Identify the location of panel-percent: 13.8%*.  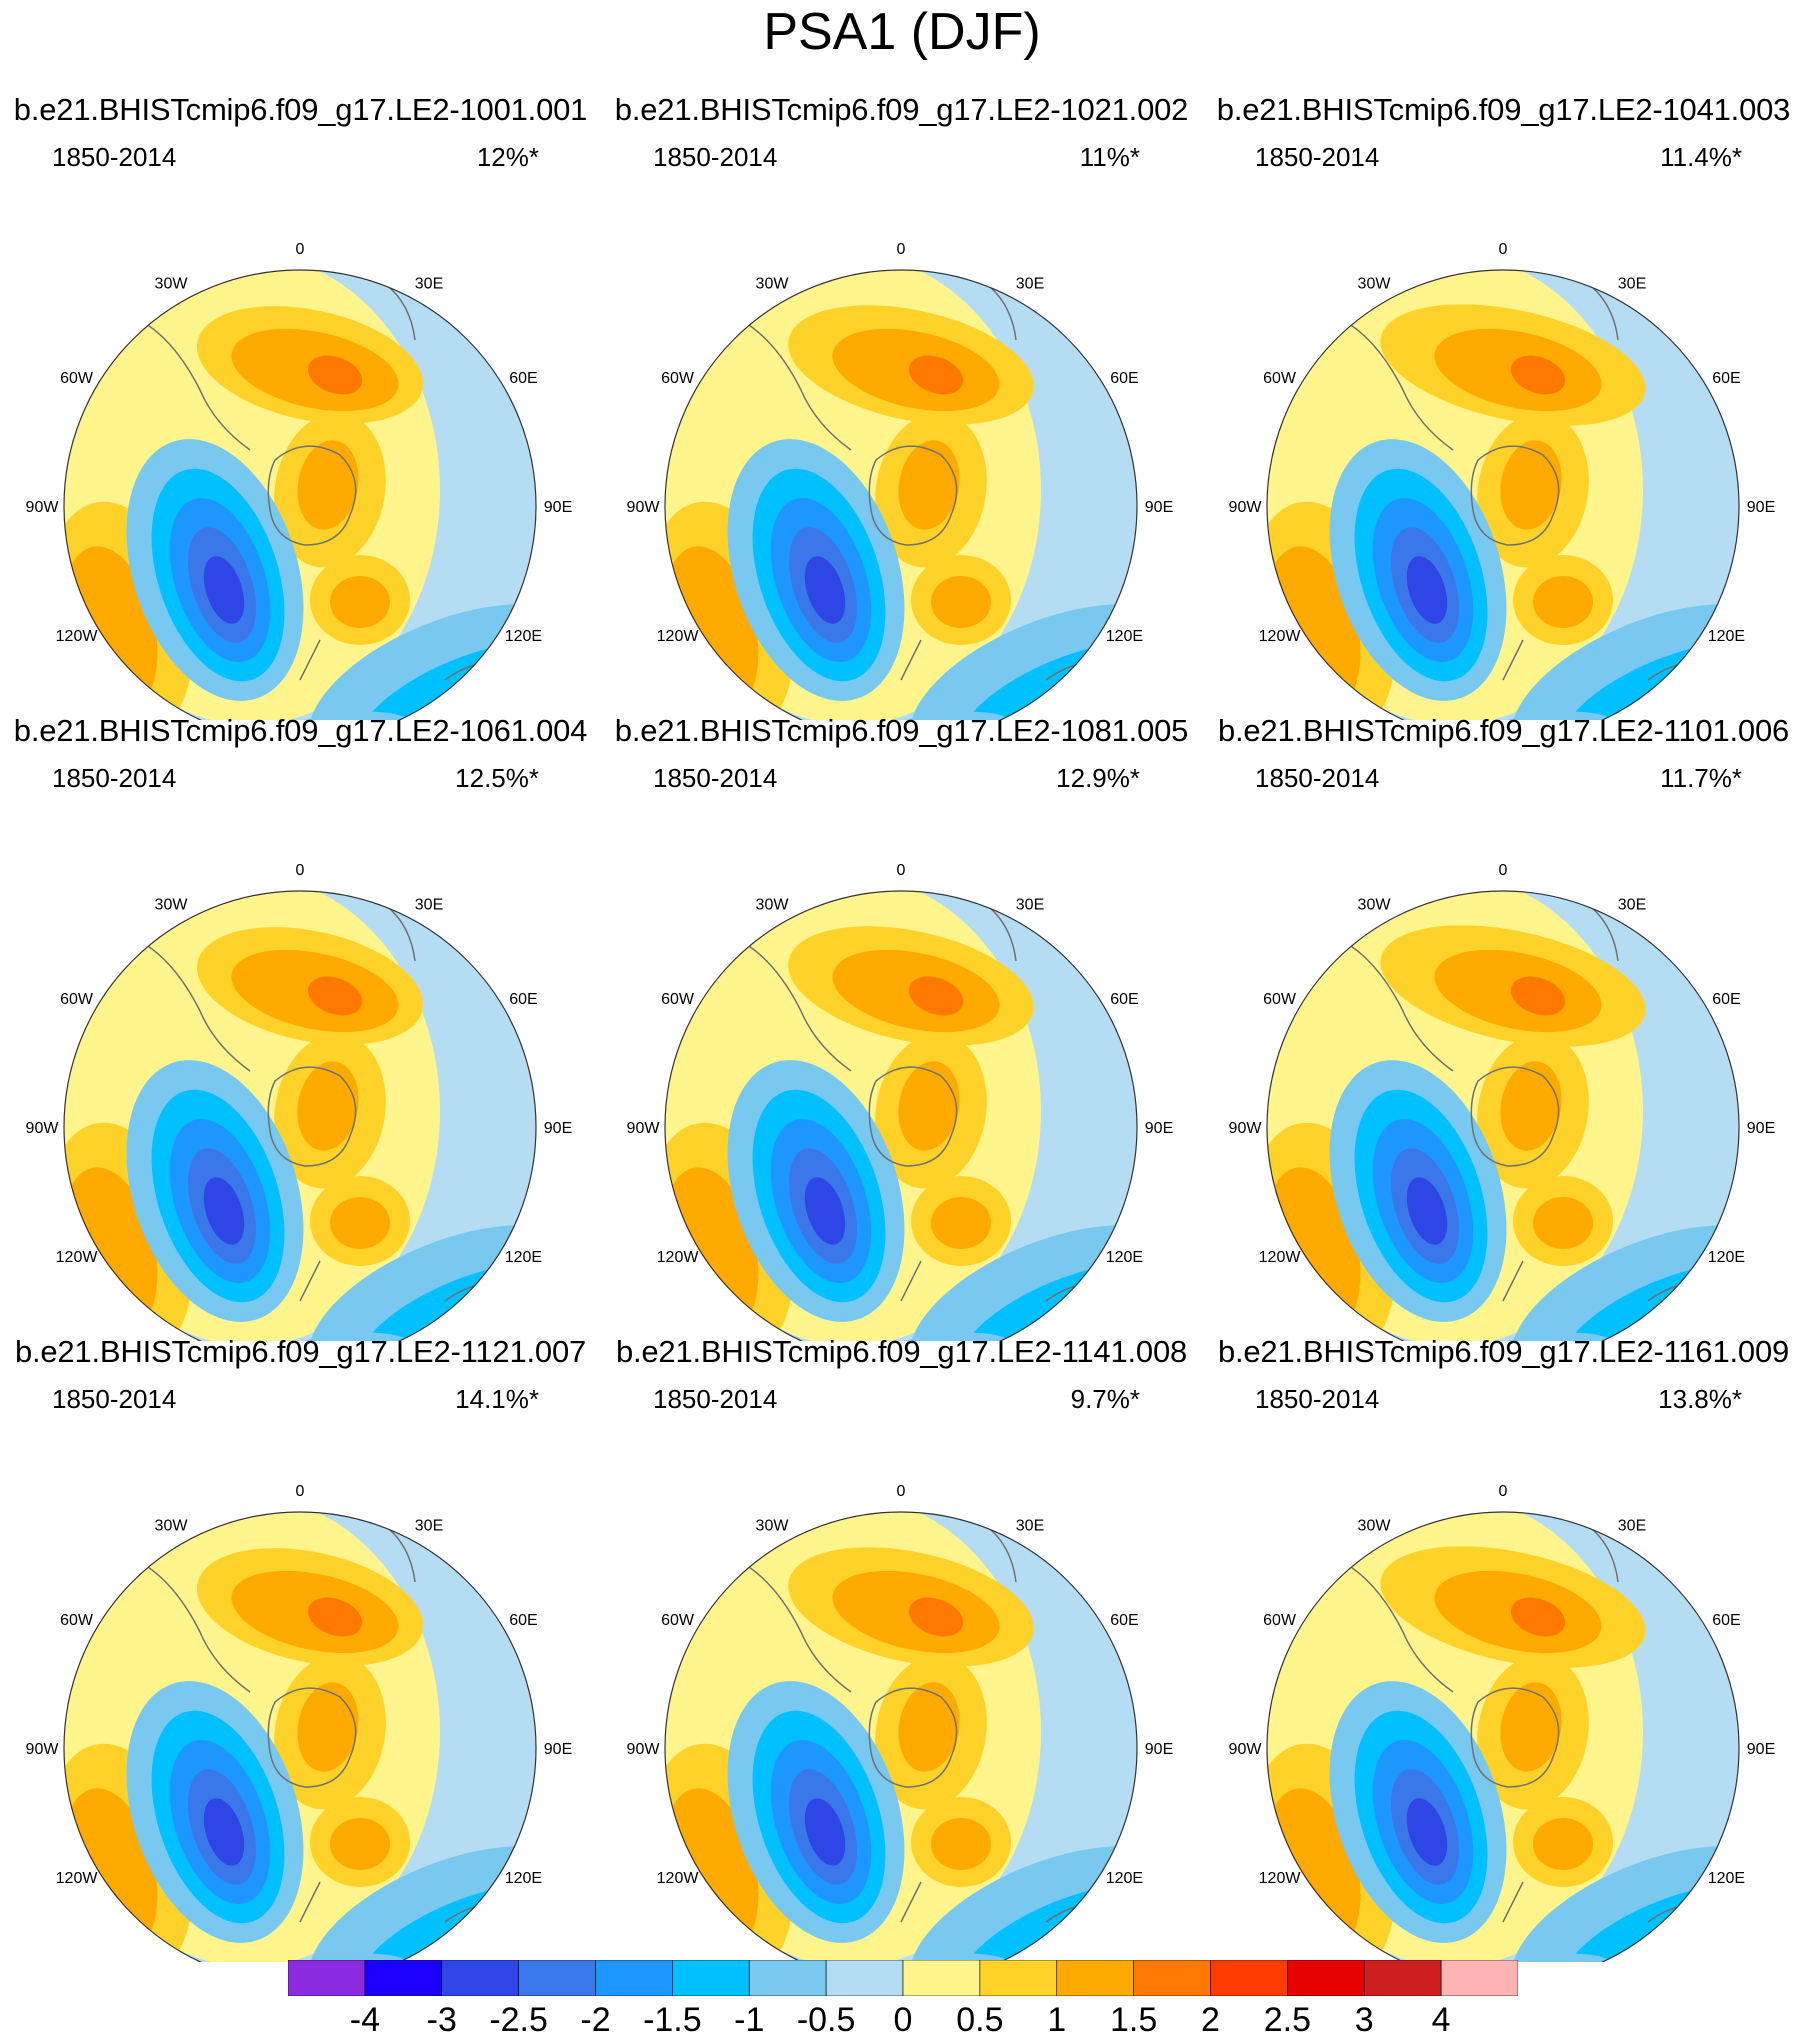
(1700, 1399).